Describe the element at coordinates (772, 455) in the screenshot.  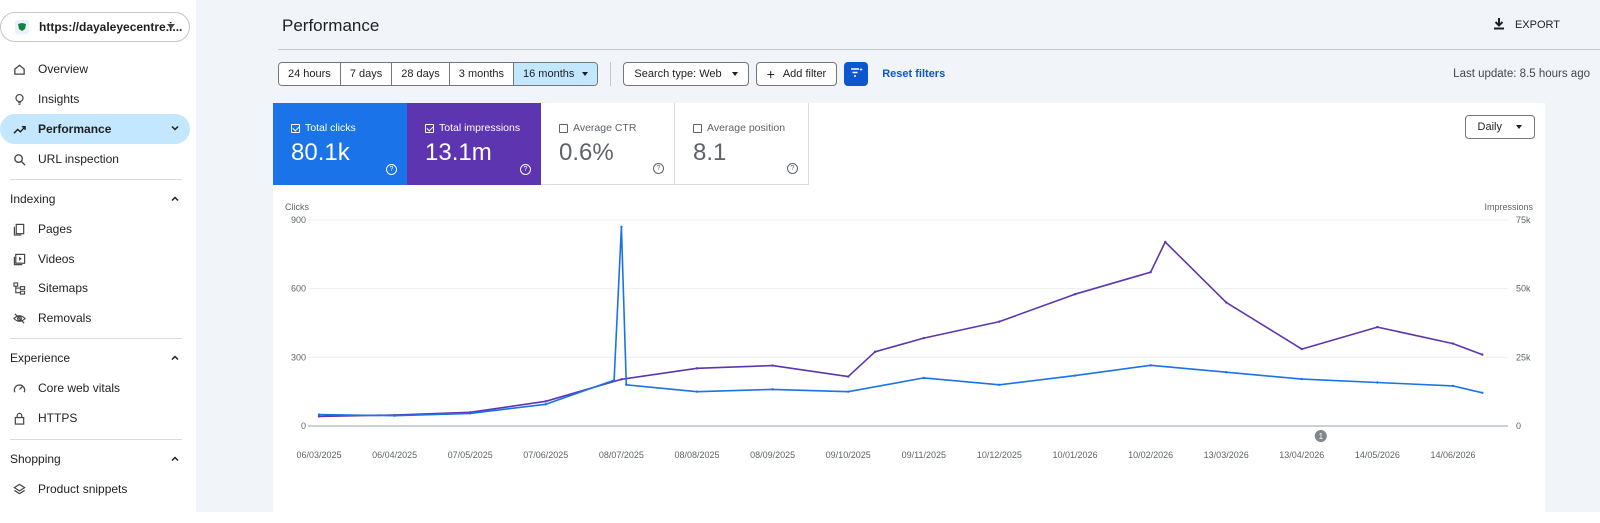
I see `x-tick-label: 08/09/2025` at that location.